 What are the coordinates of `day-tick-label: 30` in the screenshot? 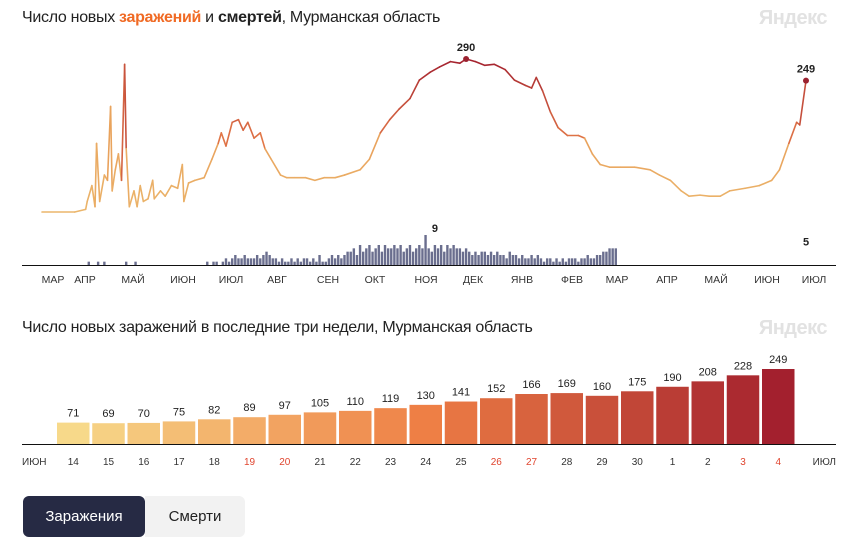 It's located at (638, 462).